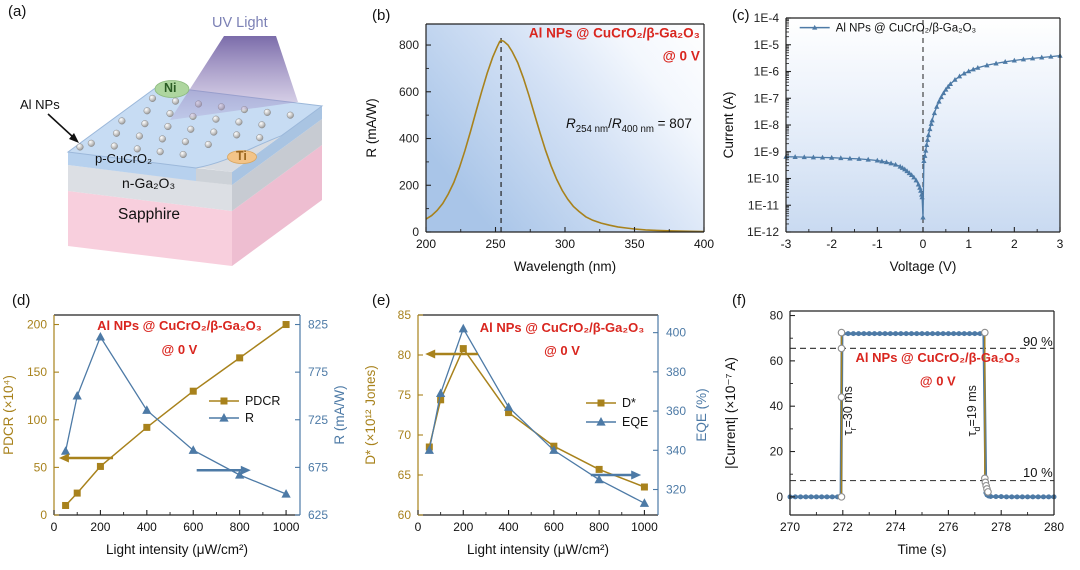 The width and height of the screenshot is (1080, 570). Describe the element at coordinates (286, 527) in the screenshot. I see `x-tick-label: 1000` at that location.